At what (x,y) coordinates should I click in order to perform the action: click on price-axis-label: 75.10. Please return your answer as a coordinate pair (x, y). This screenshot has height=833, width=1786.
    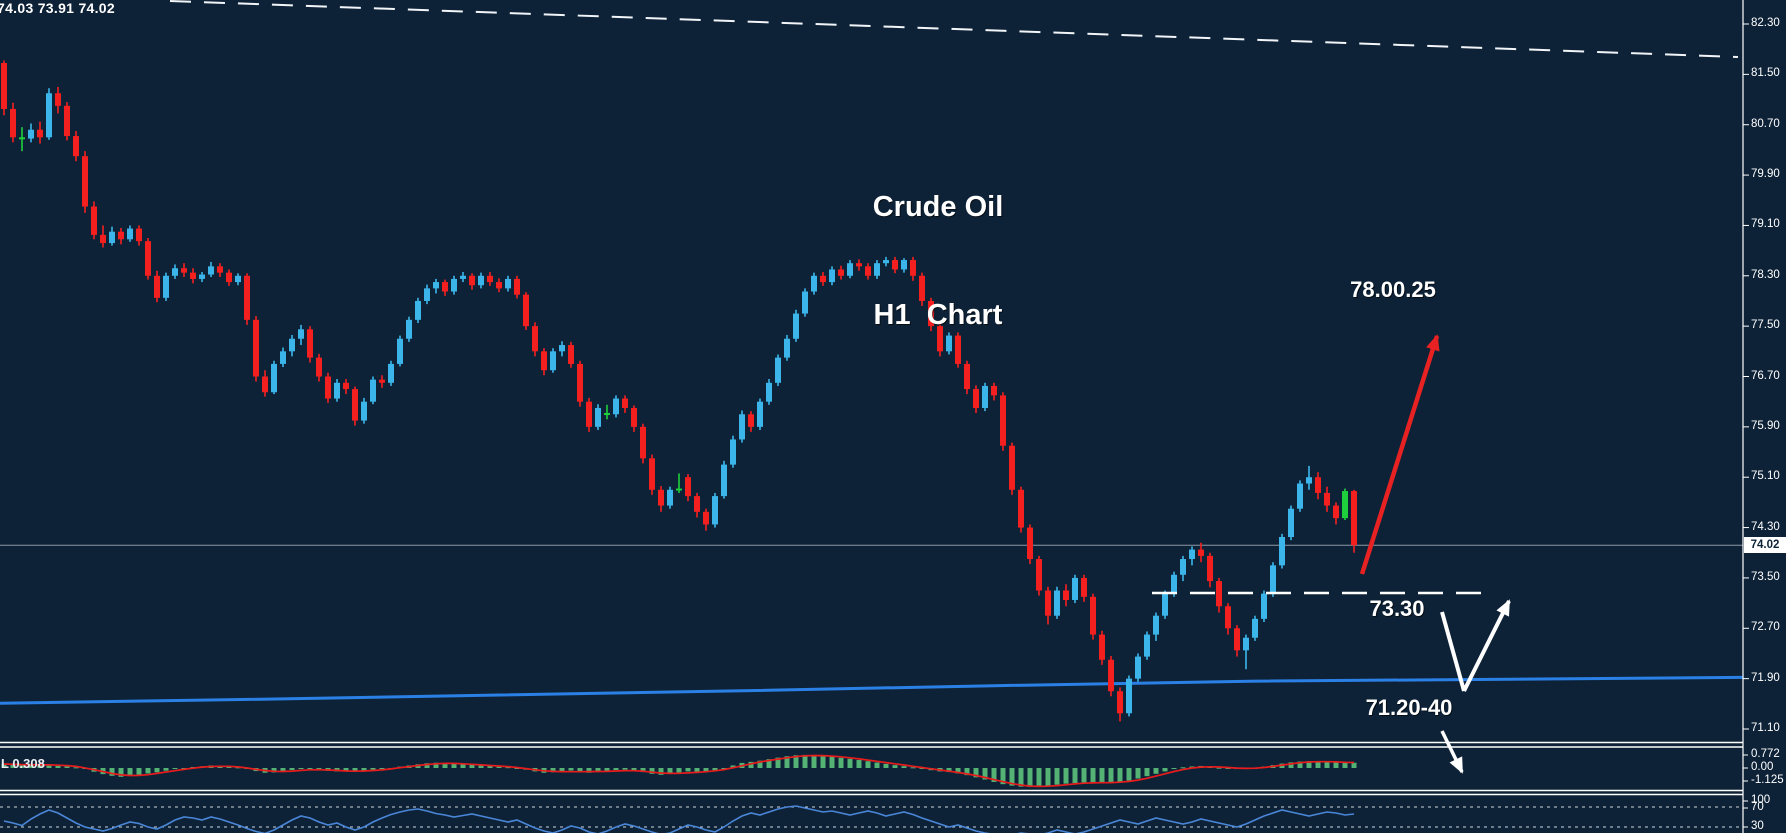
    Looking at the image, I should click on (1765, 476).